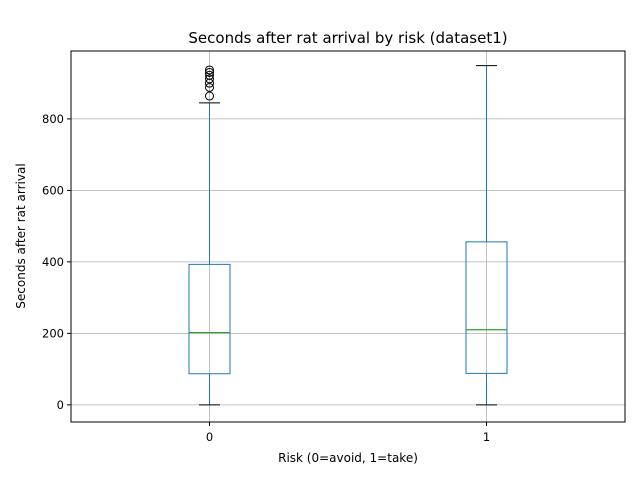 The height and width of the screenshot is (480, 640). I want to click on y-tick-label: 200, so click(53, 333).